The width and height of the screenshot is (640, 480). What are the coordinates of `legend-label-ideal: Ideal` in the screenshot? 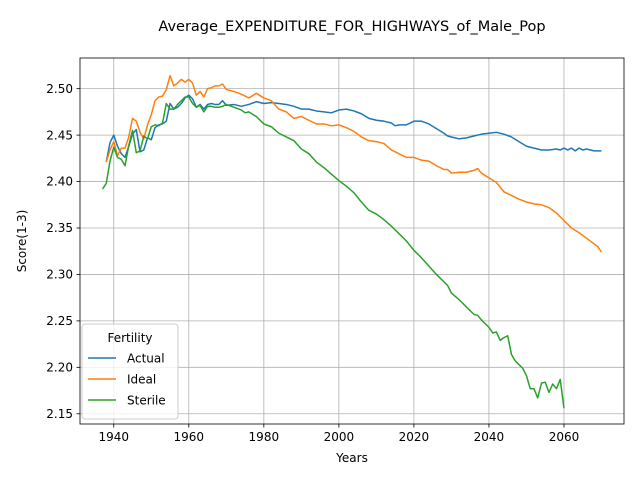 It's located at (141, 380).